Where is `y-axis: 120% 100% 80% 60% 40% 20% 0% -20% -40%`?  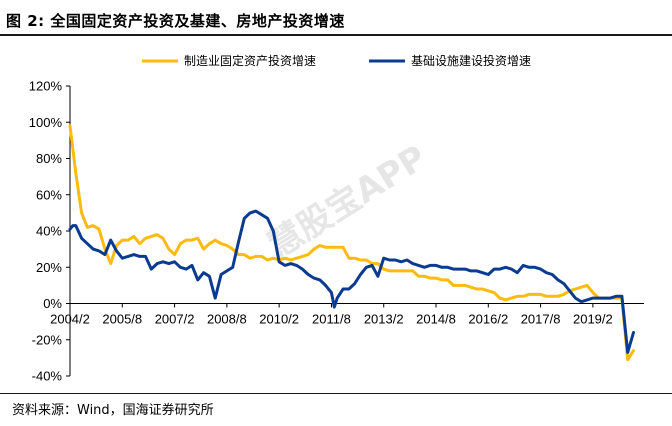 y-axis: 120% 100% 80% 60% 40% 20% 0% -20% -40% is located at coordinates (50, 231).